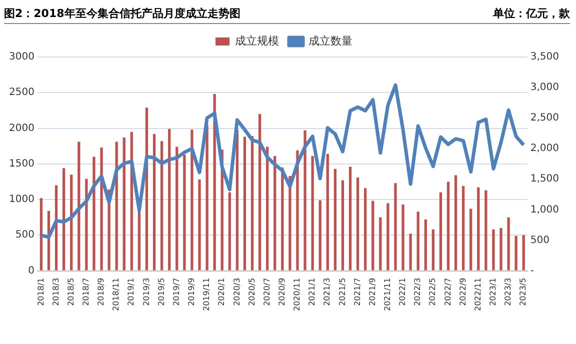 The height and width of the screenshot is (344, 576). I want to click on x-tick-label: 2021/9, so click(372, 292).